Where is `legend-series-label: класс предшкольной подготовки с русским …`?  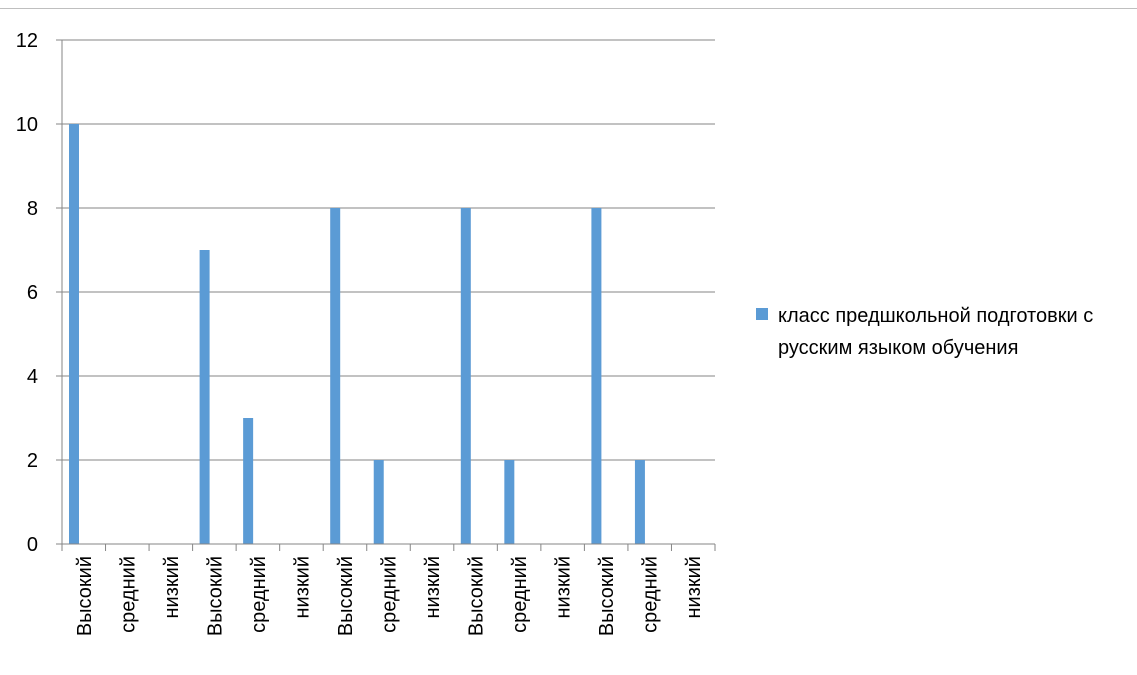
legend-series-label: класс предшкольной подготовки с русским … is located at coordinates (936, 332).